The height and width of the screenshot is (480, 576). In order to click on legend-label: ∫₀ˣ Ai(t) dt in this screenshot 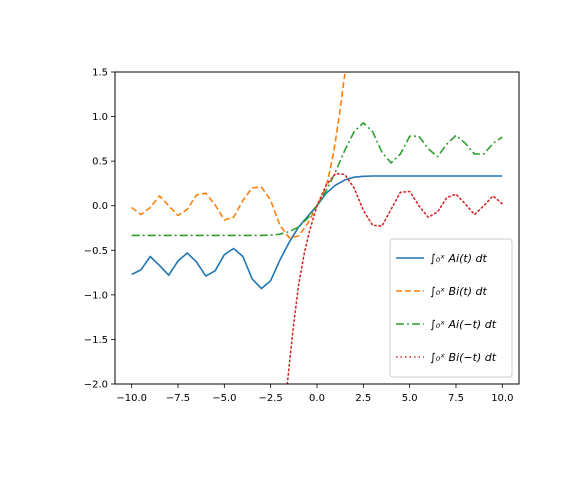, I will do `click(458, 258)`.